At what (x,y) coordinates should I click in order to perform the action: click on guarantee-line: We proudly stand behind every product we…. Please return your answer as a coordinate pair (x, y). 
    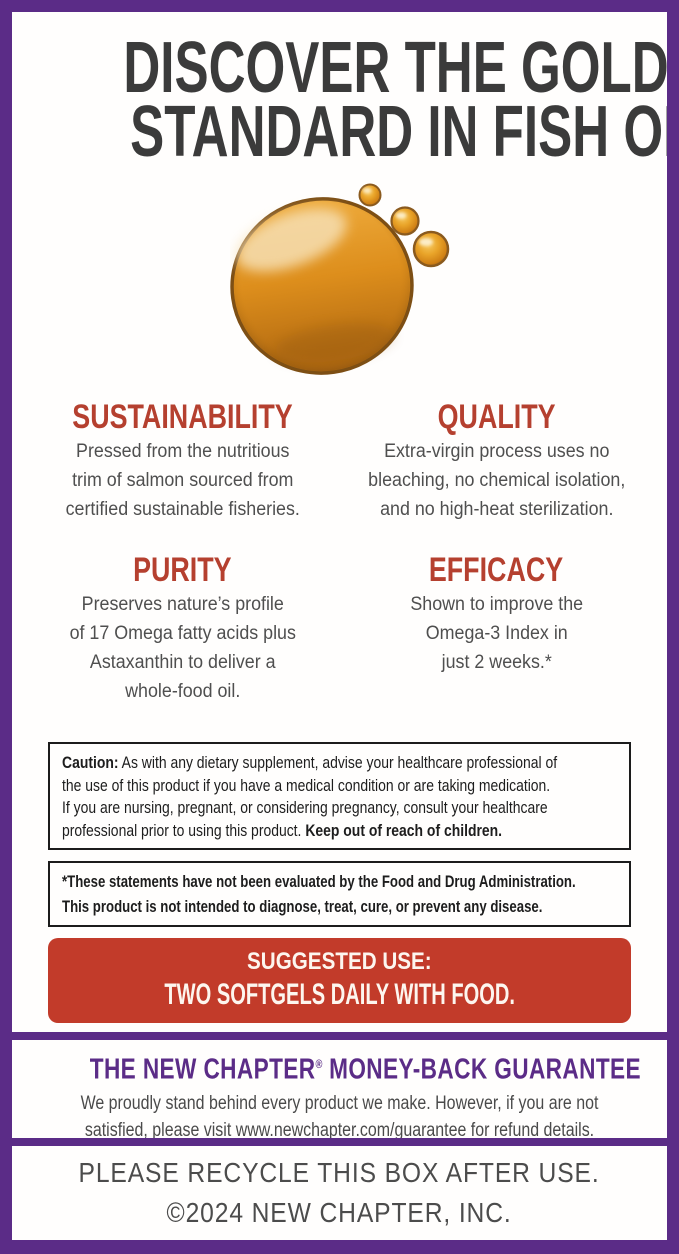
    Looking at the image, I should click on (339, 1103).